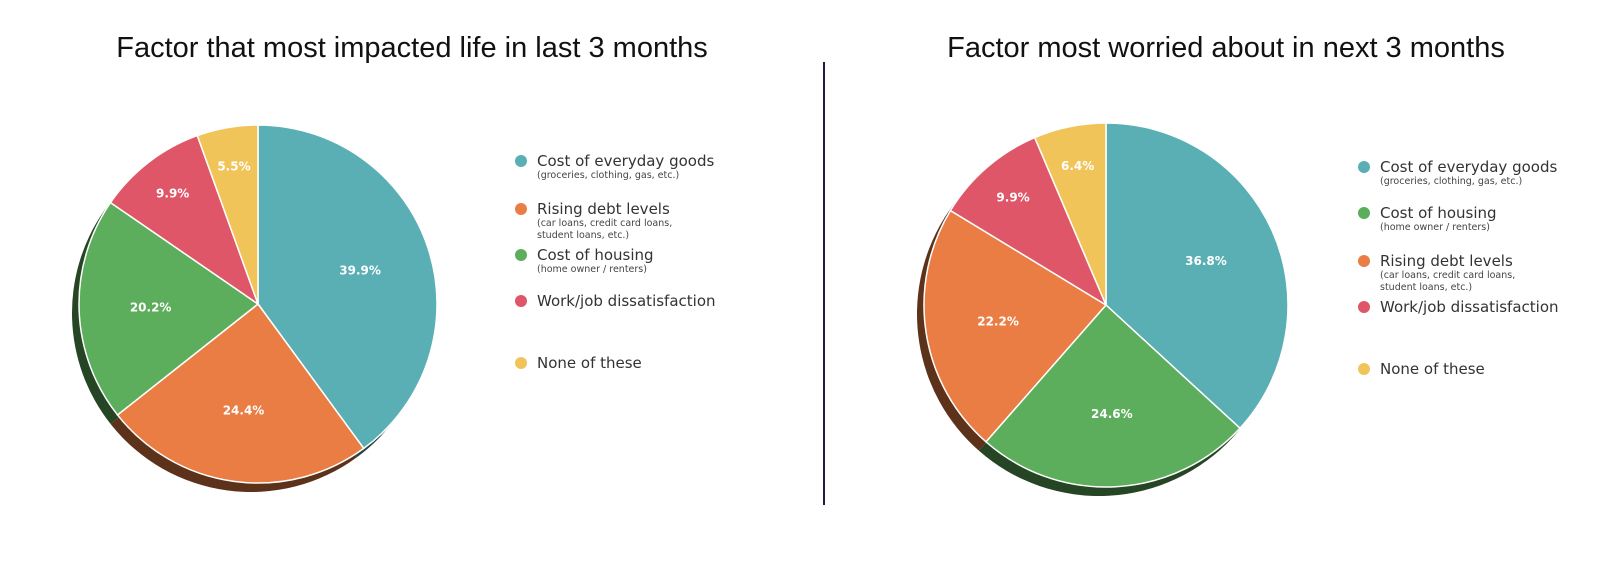  I want to click on slice-data-label: 36.8%, so click(1206, 261).